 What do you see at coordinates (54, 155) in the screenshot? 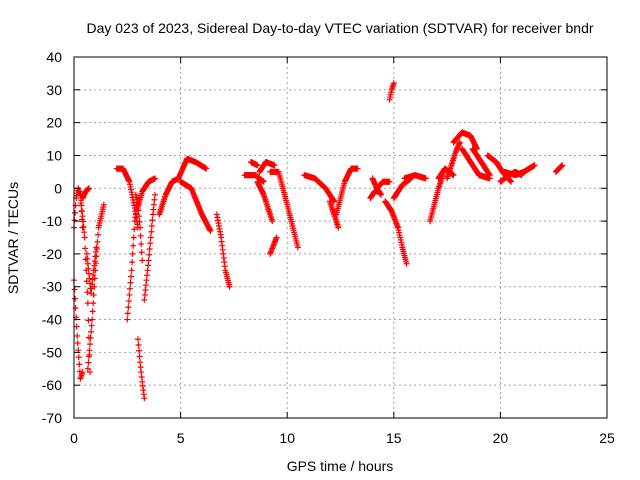
I see `y-tick-label: 10` at bounding box center [54, 155].